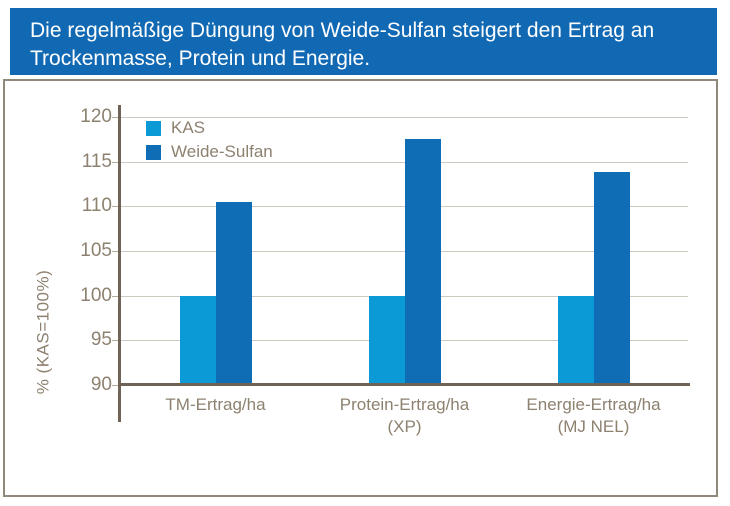  Describe the element at coordinates (404, 426) in the screenshot. I see `x-category-label-line: (XP)` at that location.